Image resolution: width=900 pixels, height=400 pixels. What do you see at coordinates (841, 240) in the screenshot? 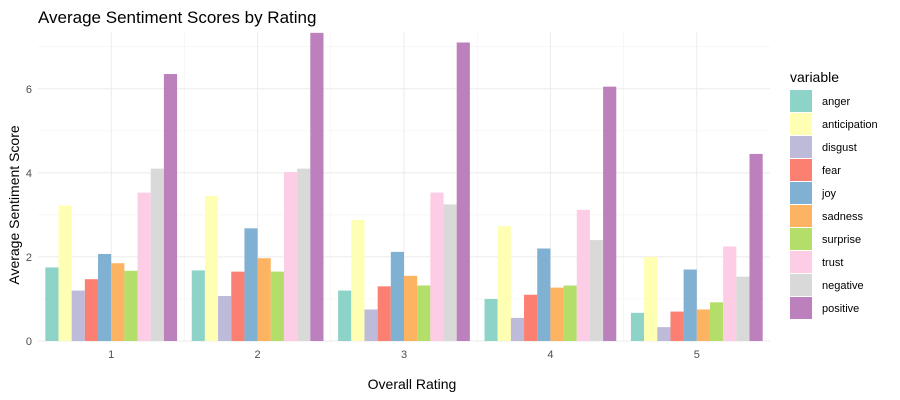
I see `legend-label-surprise: surprise` at bounding box center [841, 240].